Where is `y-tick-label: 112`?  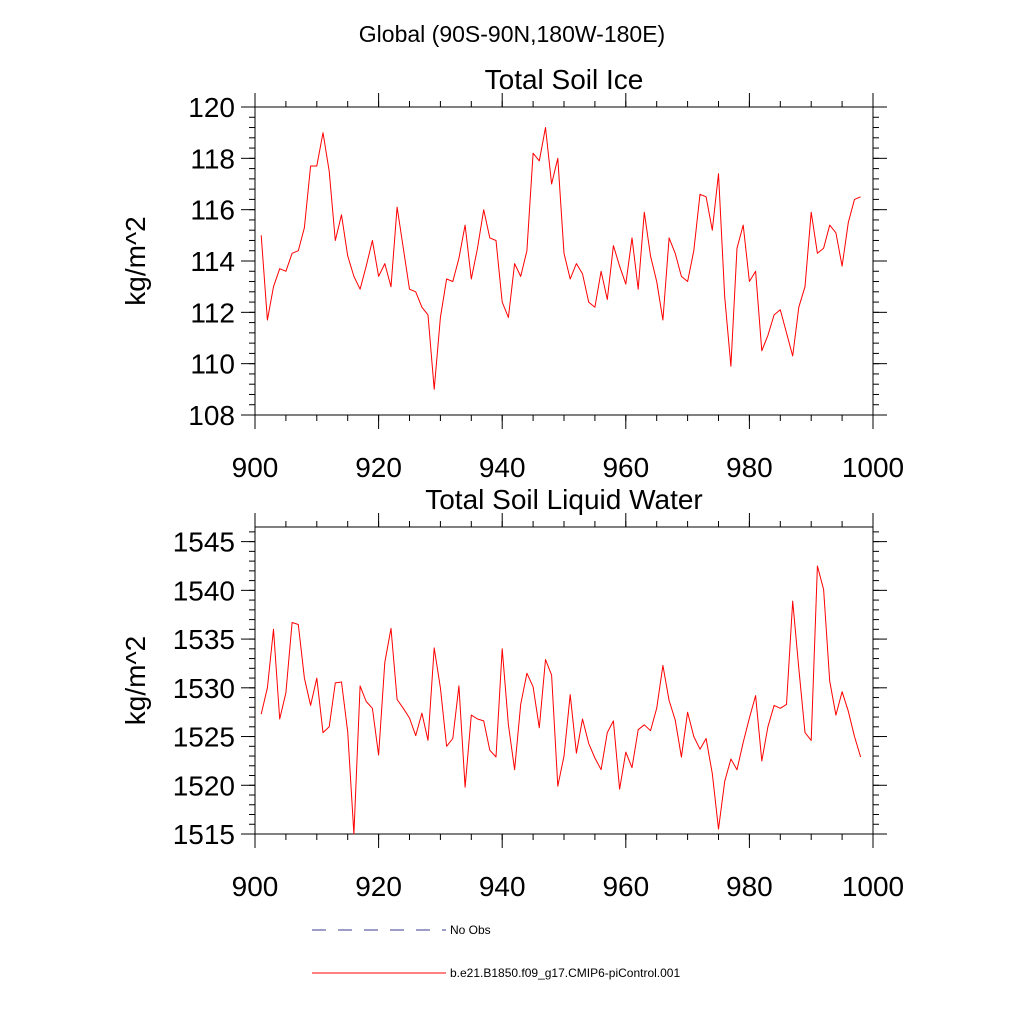 y-tick-label: 112 is located at coordinates (212, 312).